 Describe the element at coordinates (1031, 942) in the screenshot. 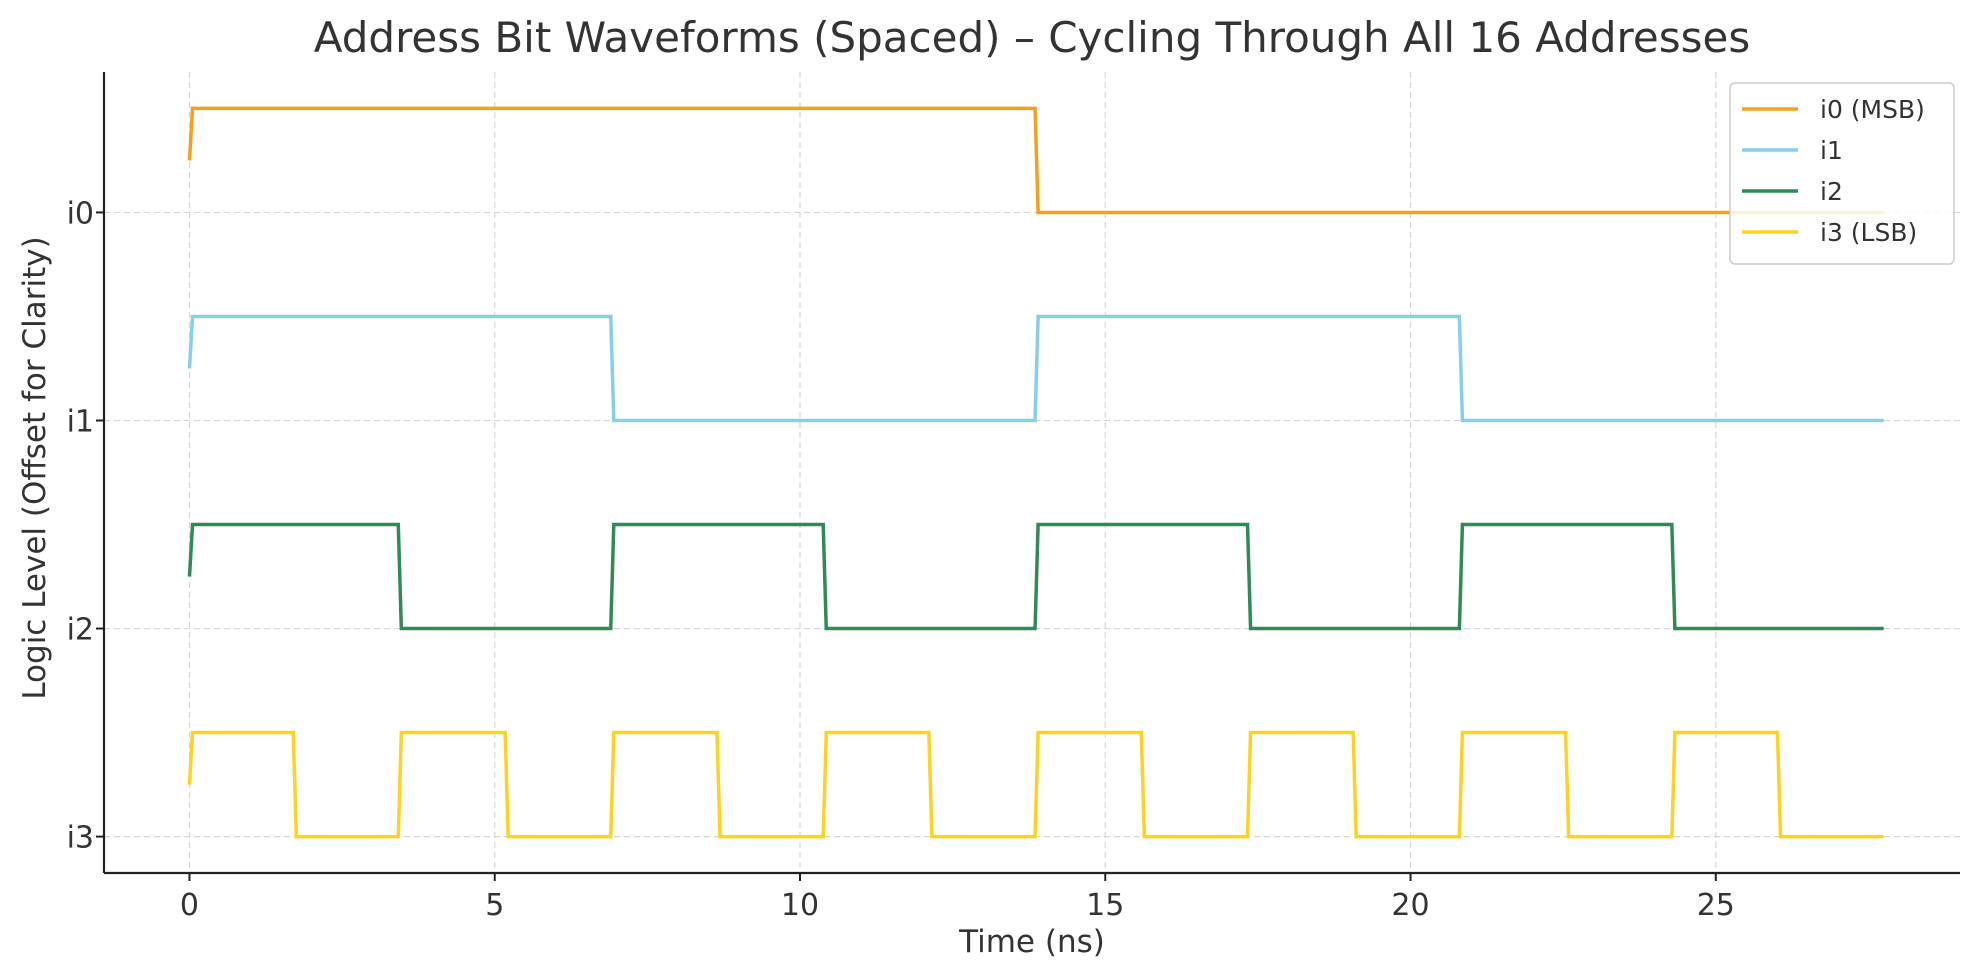

I see `x-axis-label: Time (ns)` at that location.